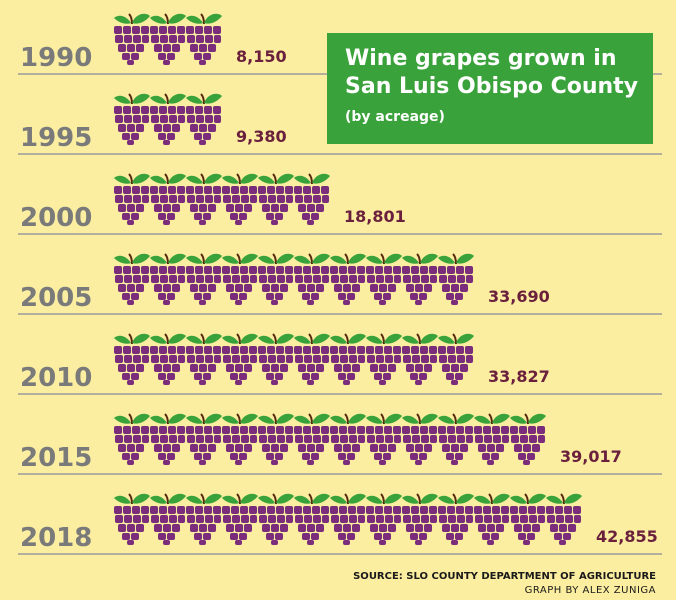 This screenshot has width=676, height=600. I want to click on value-label: 9,380, so click(261, 136).